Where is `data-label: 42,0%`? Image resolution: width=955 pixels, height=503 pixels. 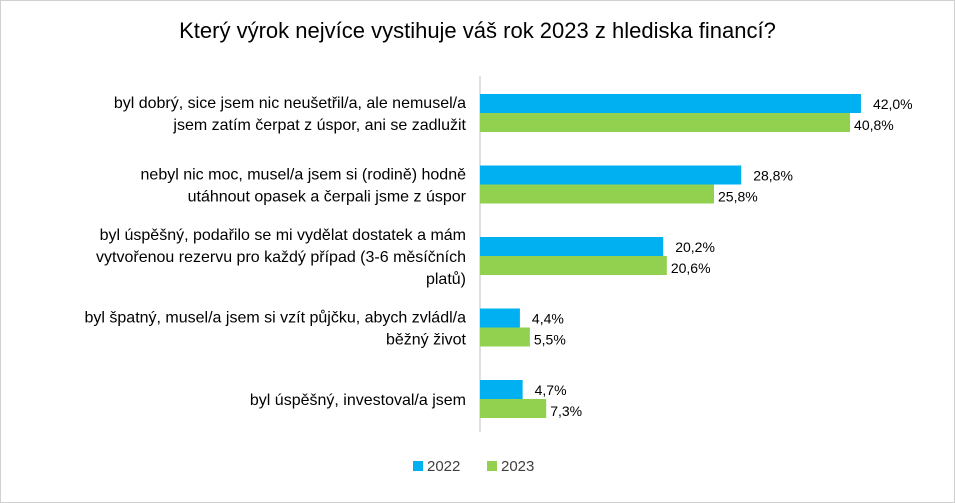 data-label: 42,0% is located at coordinates (893, 104).